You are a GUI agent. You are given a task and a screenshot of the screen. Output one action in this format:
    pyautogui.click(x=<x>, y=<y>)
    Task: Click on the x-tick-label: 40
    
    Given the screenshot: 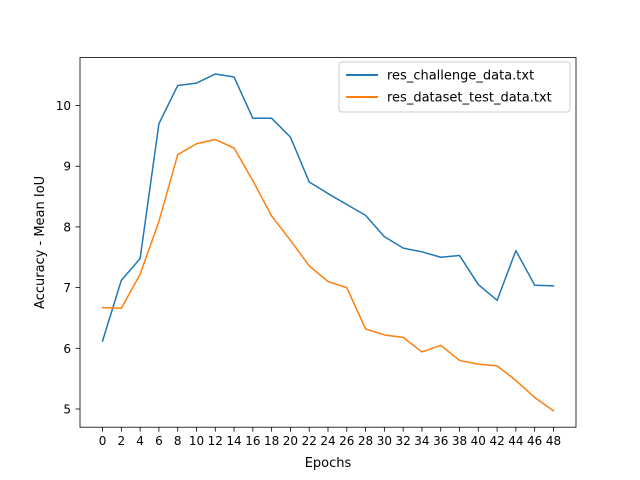 What is the action you would take?
    pyautogui.click(x=478, y=441)
    